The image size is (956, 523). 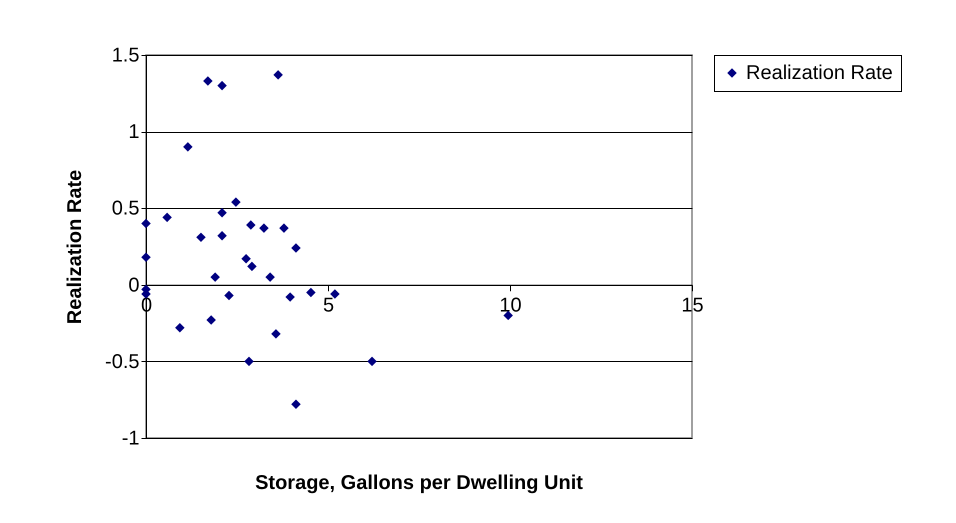 What do you see at coordinates (131, 439) in the screenshot?
I see `y-tick-label: -1` at bounding box center [131, 439].